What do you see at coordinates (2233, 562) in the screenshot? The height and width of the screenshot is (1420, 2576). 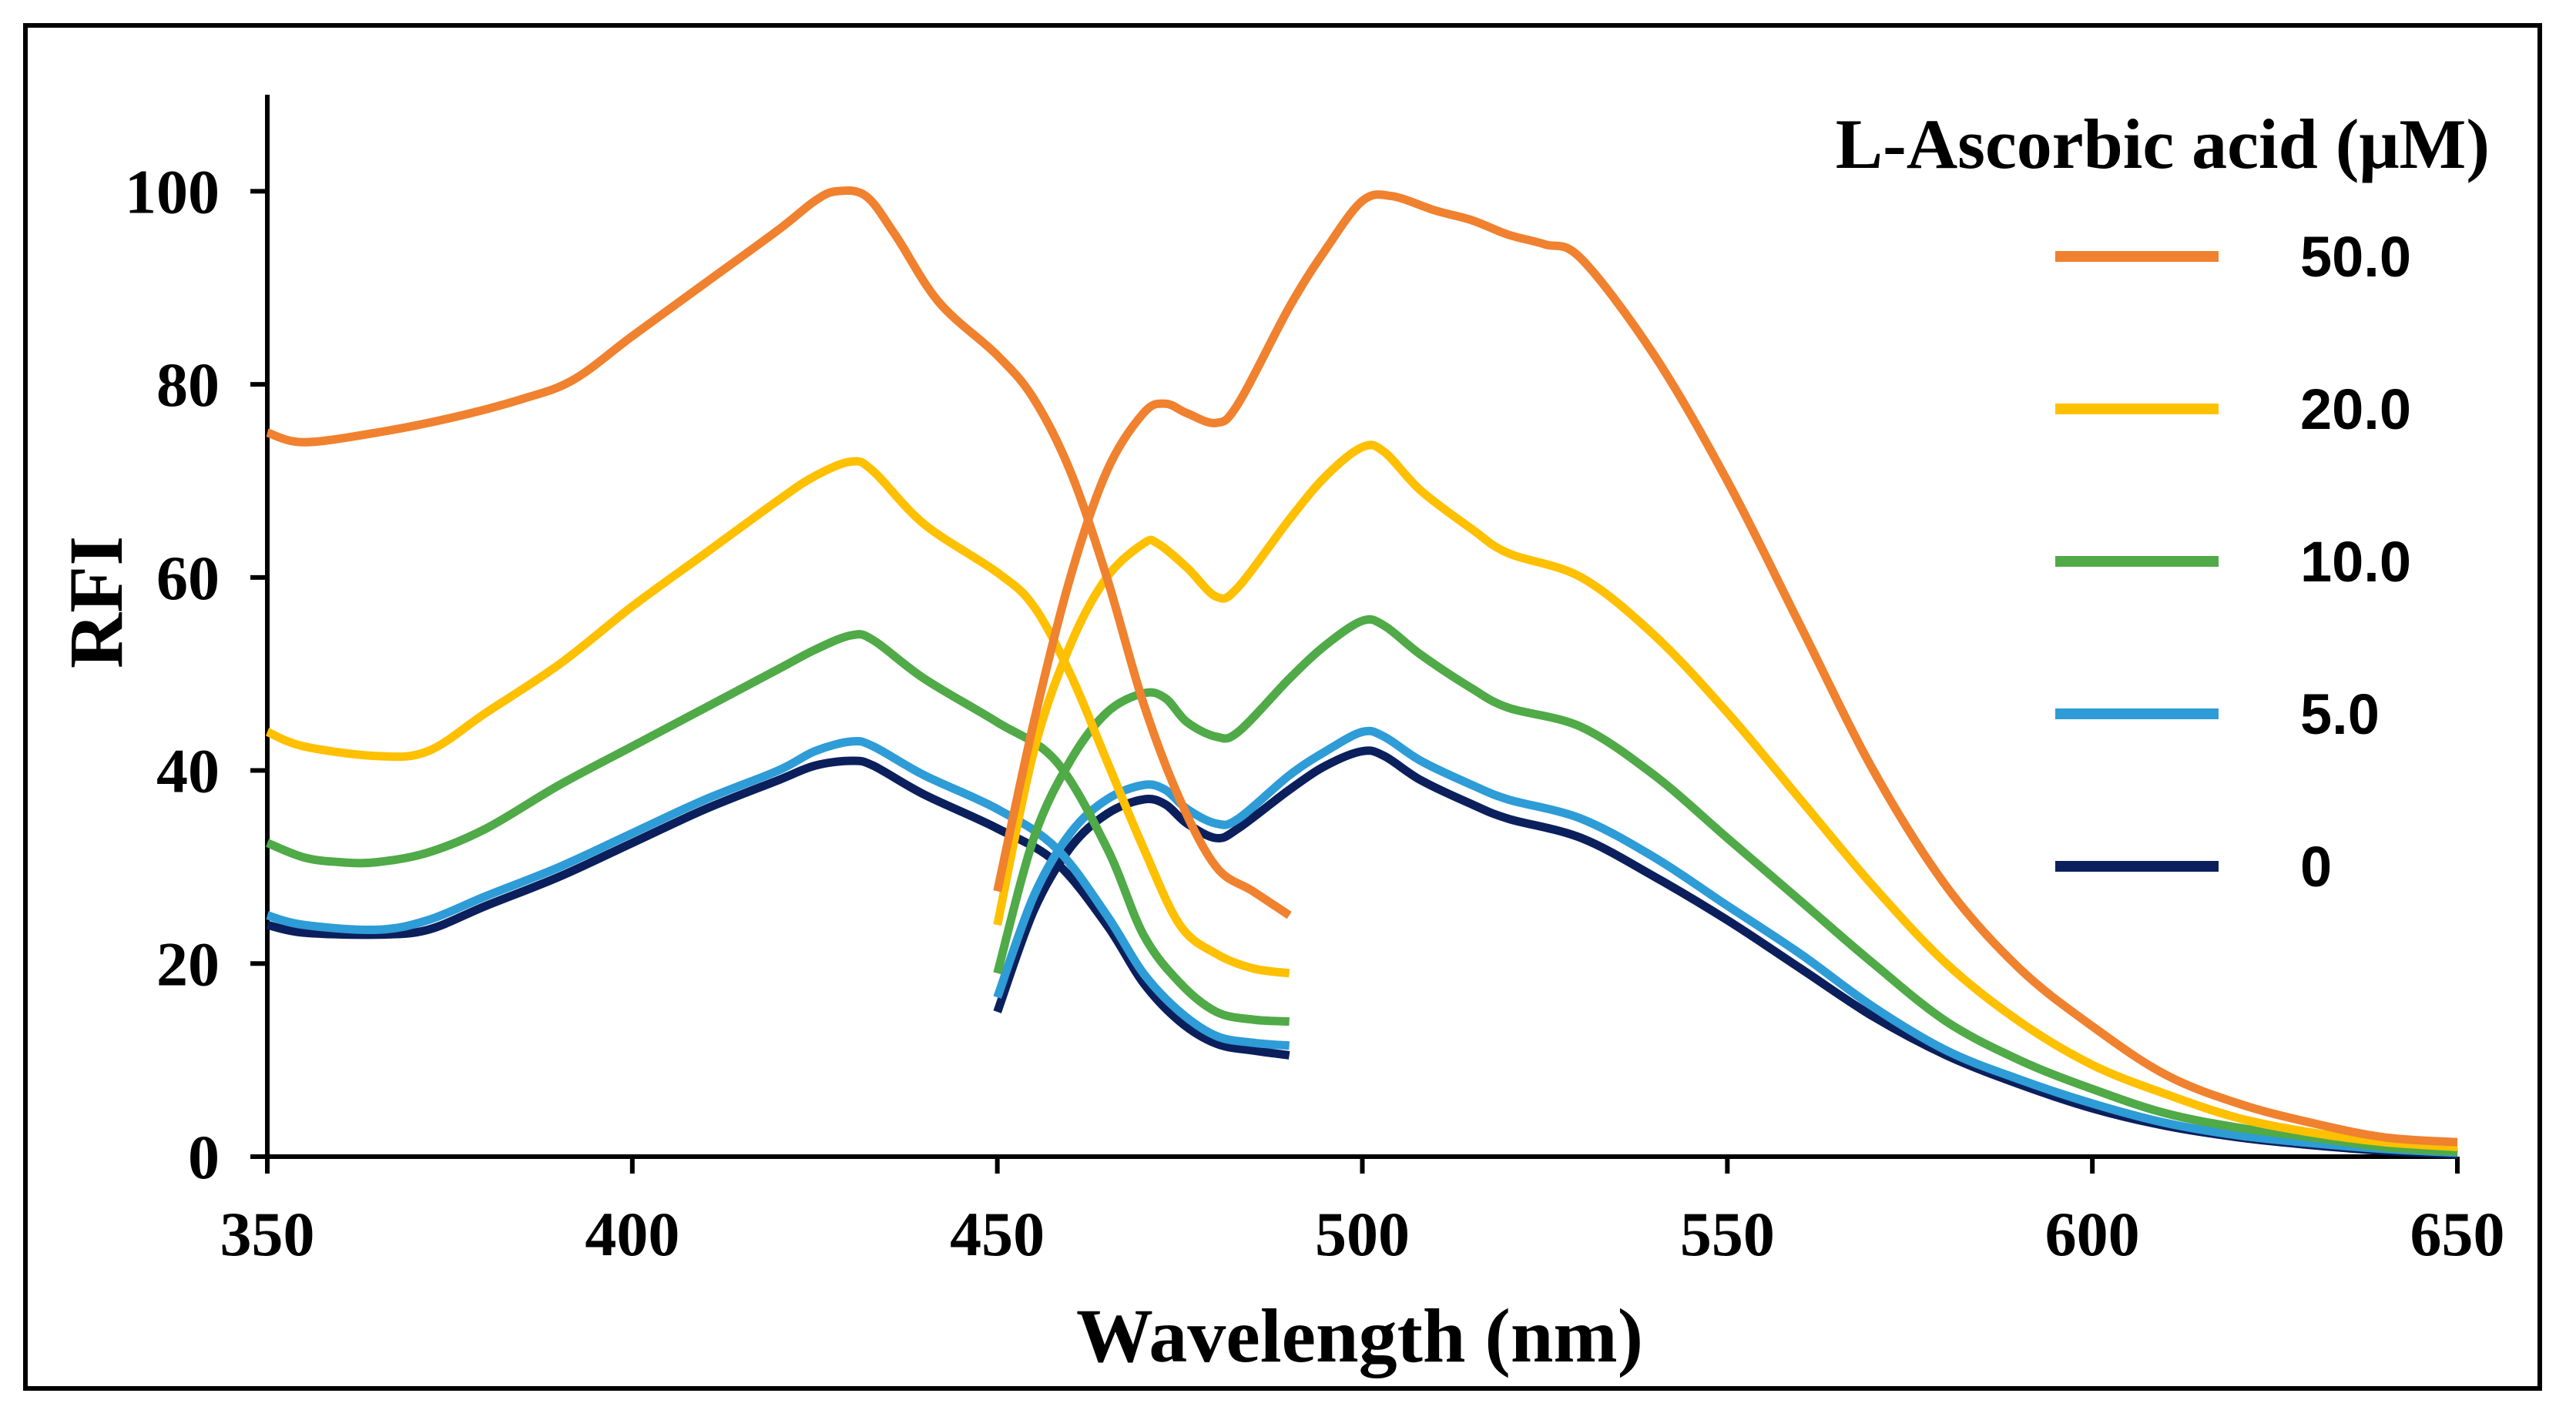 I see `legend: 50.0 20.0 10.0 5.0 0` at bounding box center [2233, 562].